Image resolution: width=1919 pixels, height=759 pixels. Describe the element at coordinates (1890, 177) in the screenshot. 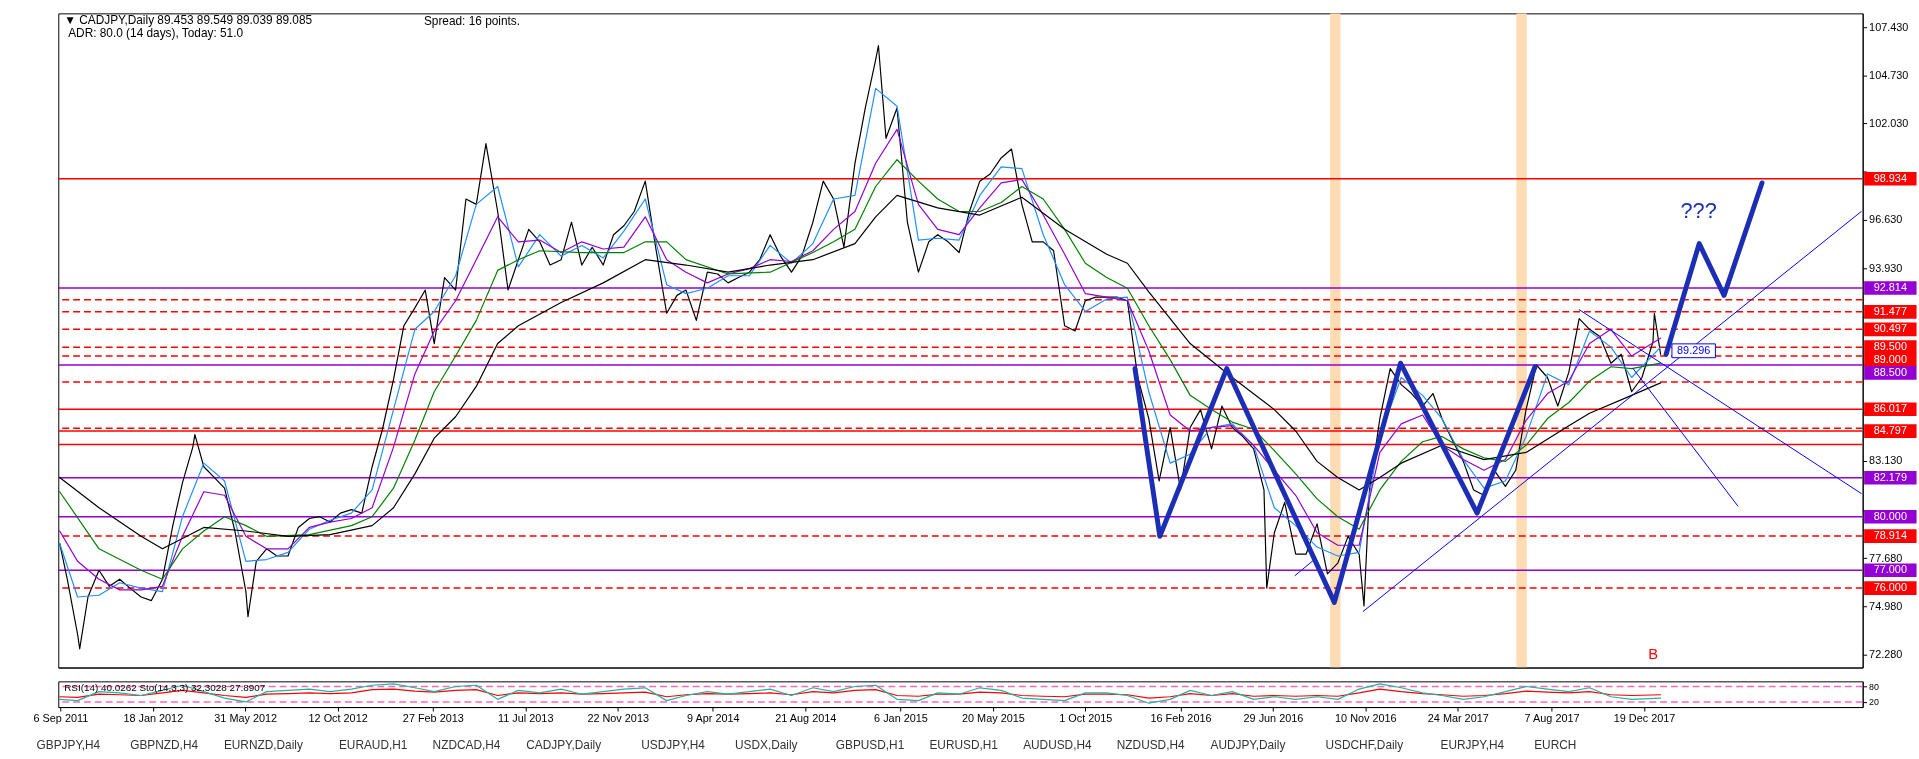

I see `ref-line-label: 98.934` at that location.